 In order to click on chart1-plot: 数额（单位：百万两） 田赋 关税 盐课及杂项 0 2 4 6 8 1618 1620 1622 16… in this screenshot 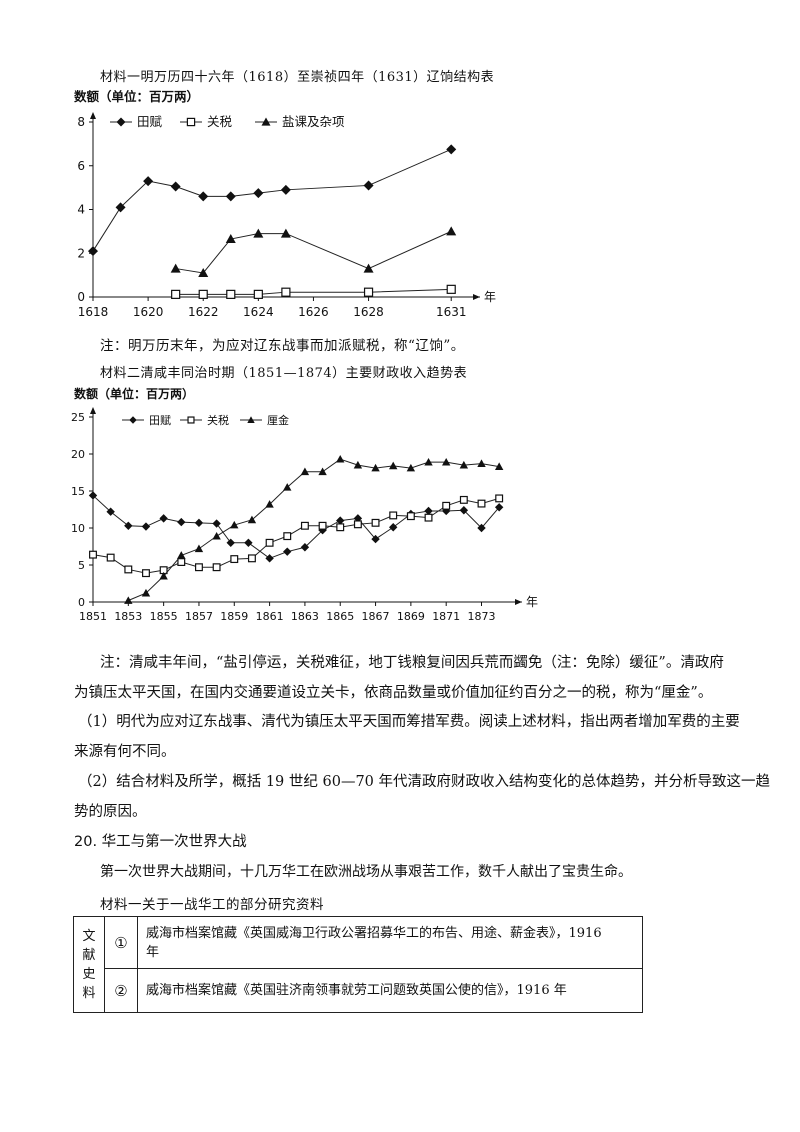, I will do `click(284, 204)`.